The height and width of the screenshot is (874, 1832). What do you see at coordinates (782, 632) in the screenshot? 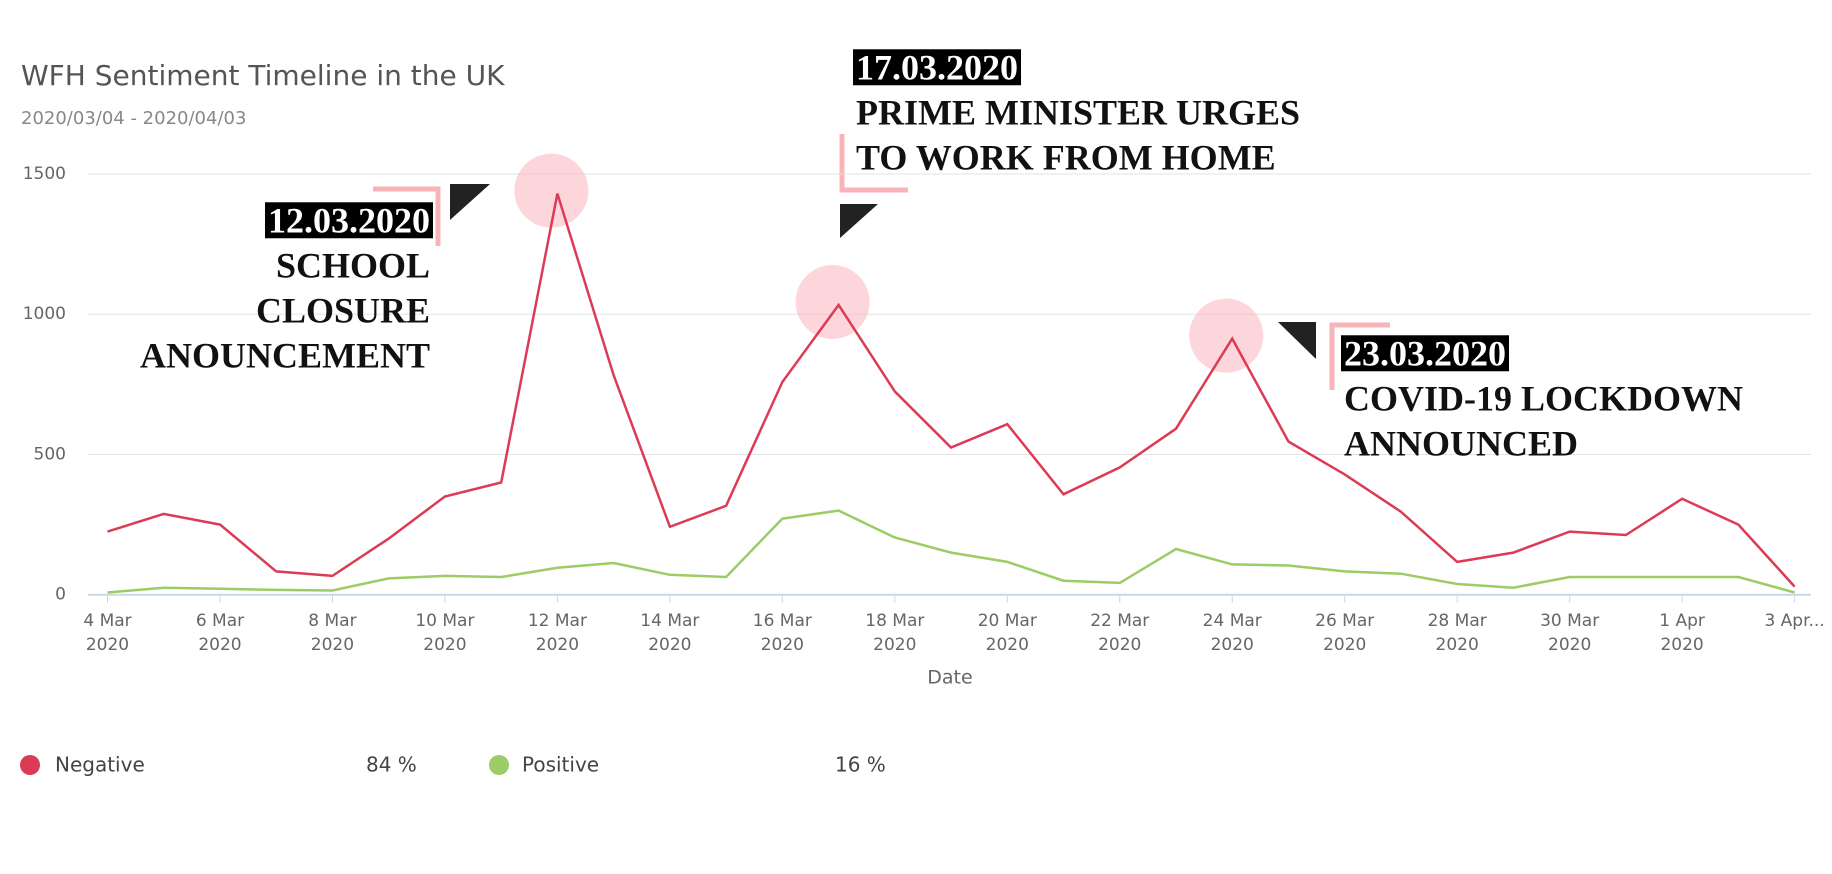
I see `x-tick-label: 16 Mar 2020` at bounding box center [782, 632].